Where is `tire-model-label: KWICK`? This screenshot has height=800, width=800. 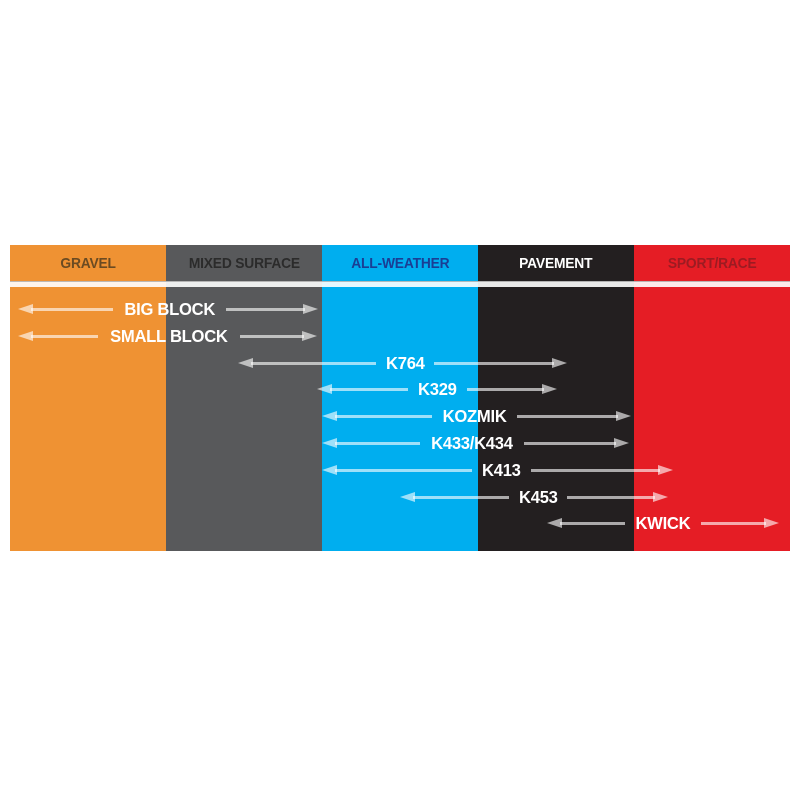 tire-model-label: KWICK is located at coordinates (663, 522).